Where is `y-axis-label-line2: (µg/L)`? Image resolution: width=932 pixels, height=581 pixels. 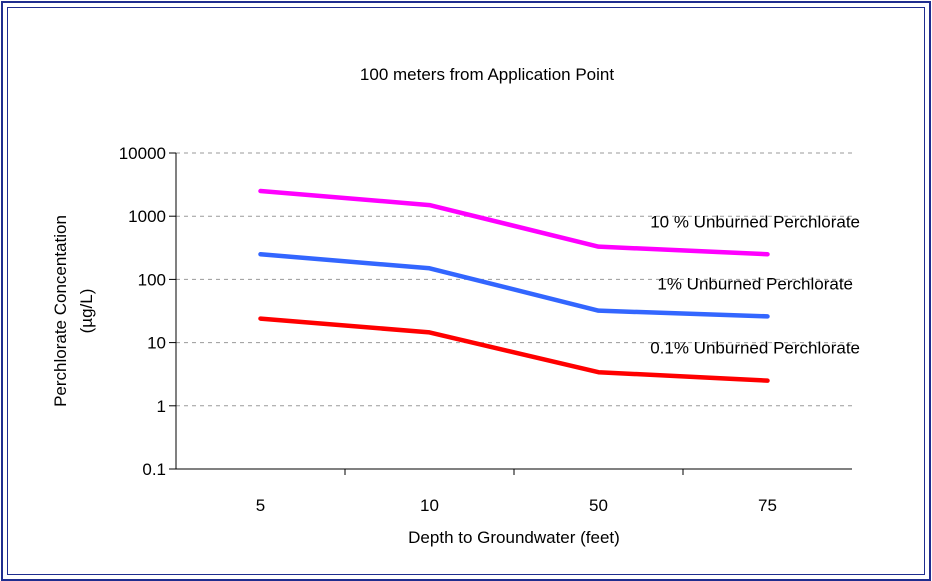
y-axis-label-line2: (µg/L) is located at coordinates (86, 311).